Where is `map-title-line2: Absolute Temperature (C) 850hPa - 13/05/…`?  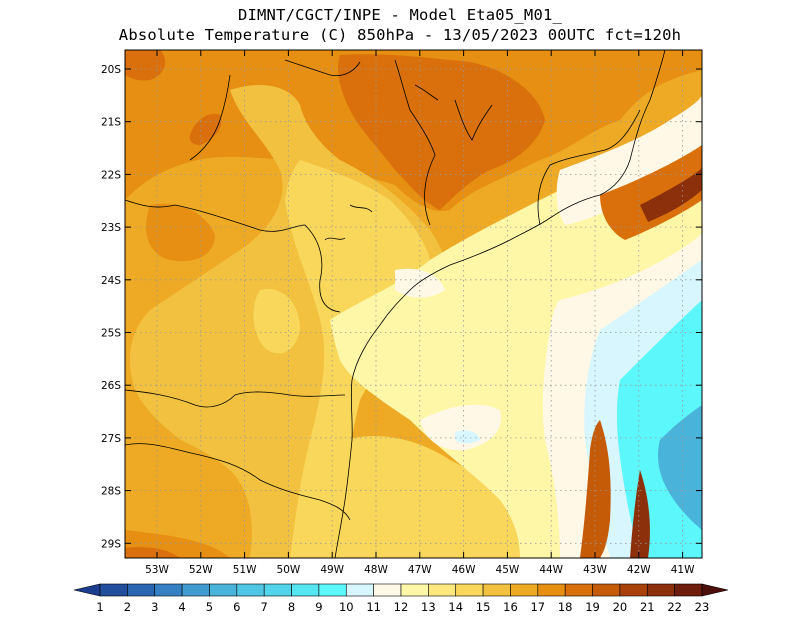 map-title-line2: Absolute Temperature (C) 850hPa - 13/05/… is located at coordinates (400, 35).